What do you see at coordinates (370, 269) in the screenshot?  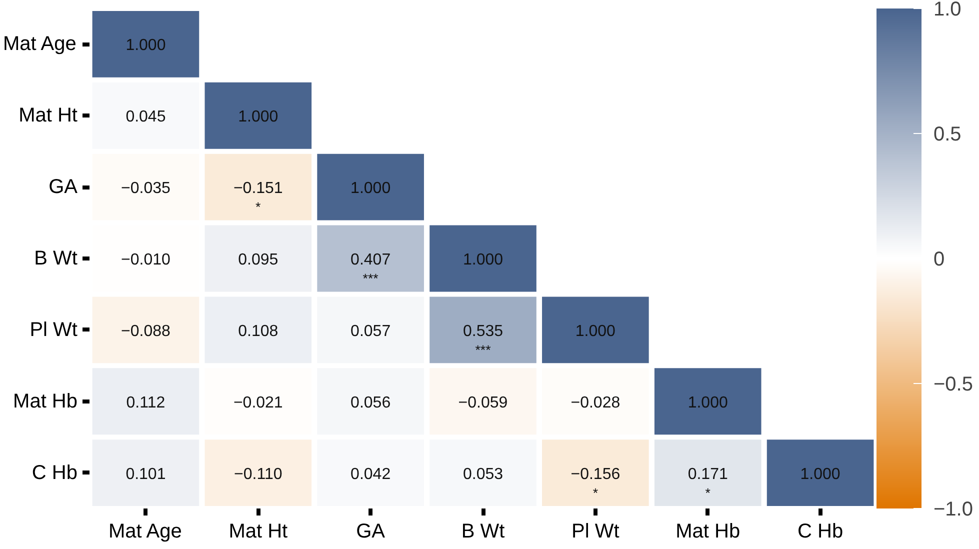 I see `text: 0.407 ***` at bounding box center [370, 269].